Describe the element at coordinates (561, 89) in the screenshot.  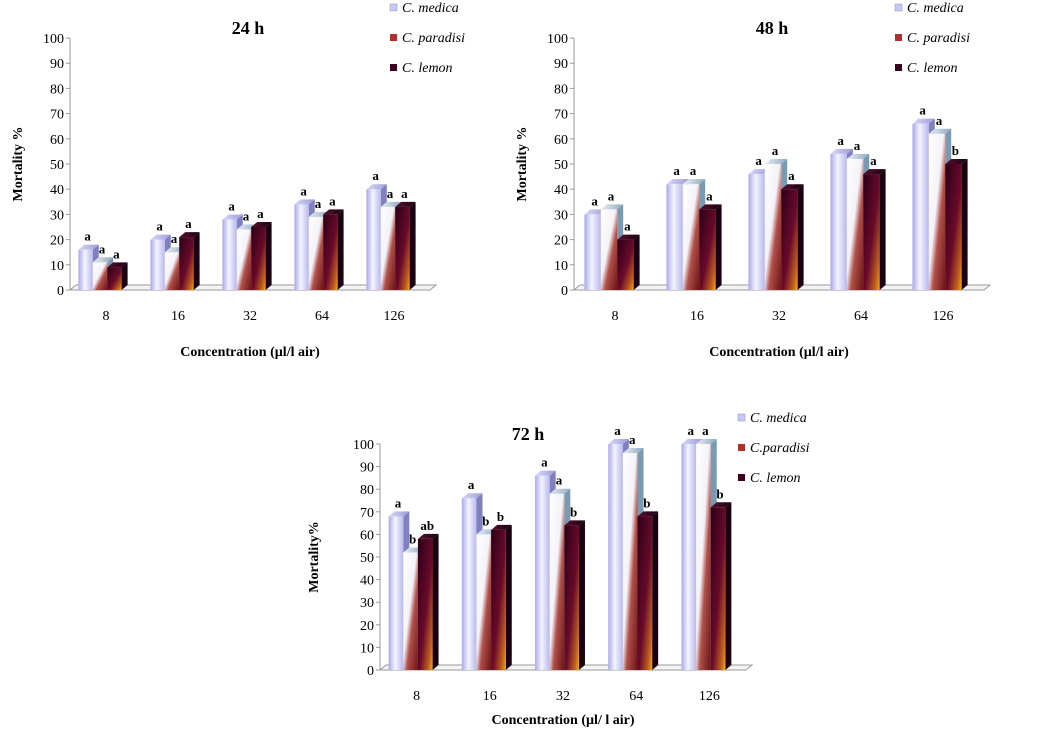
I see `y-tick-label: 80` at that location.